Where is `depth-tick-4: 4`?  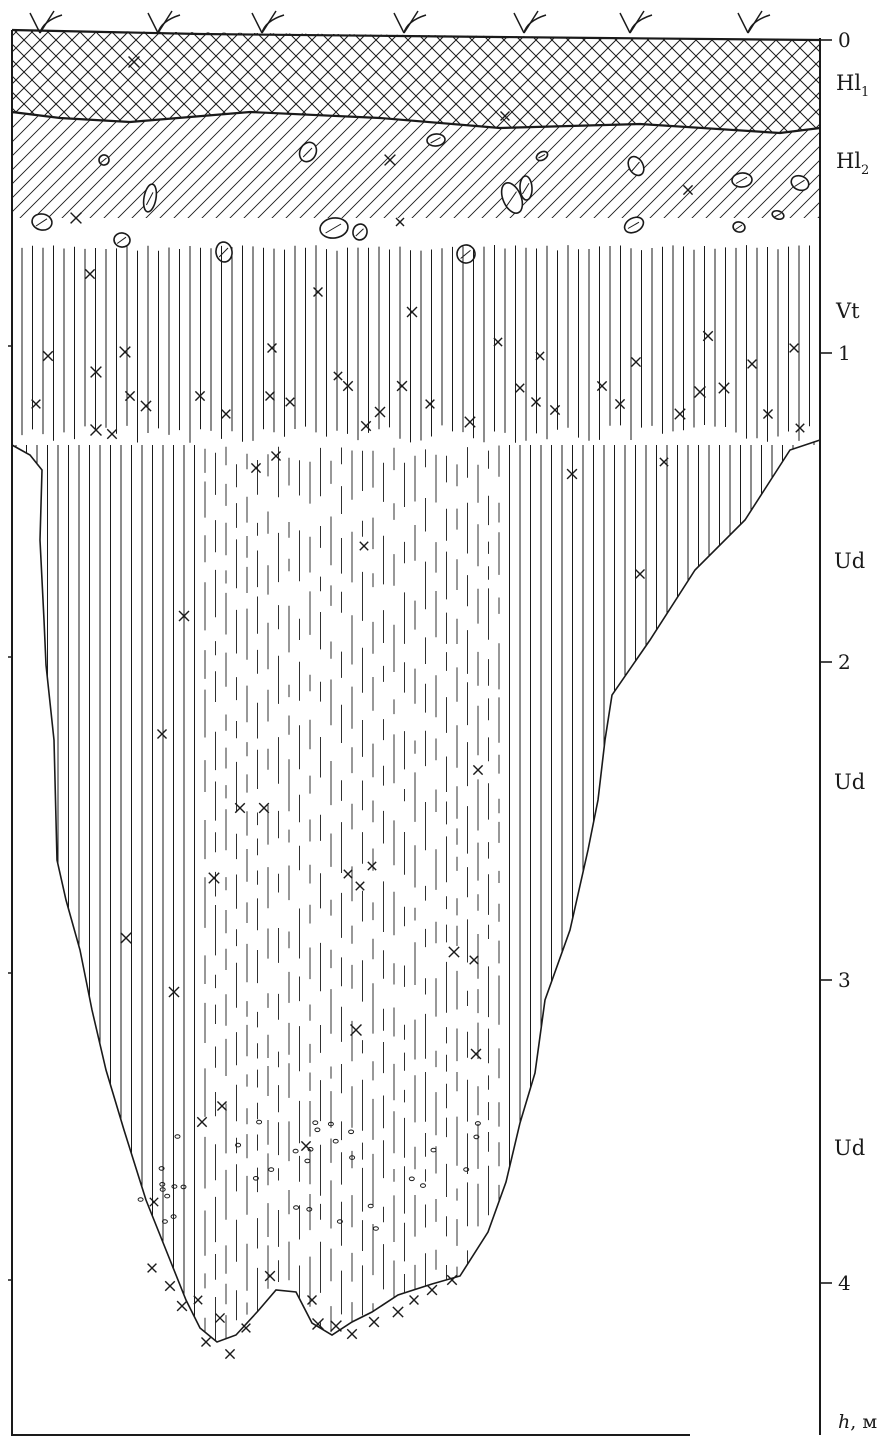 depth-tick-4: 4 is located at coordinates (835, 1283).